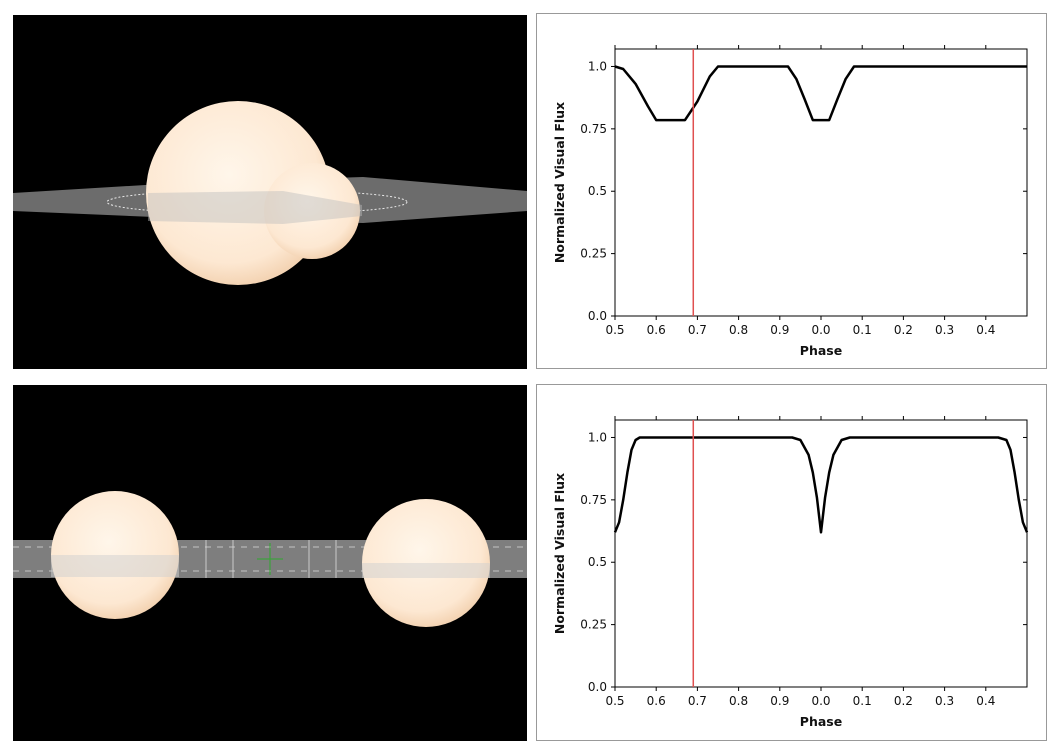  I want to click on orbital-plane-front, so click(255, 207).